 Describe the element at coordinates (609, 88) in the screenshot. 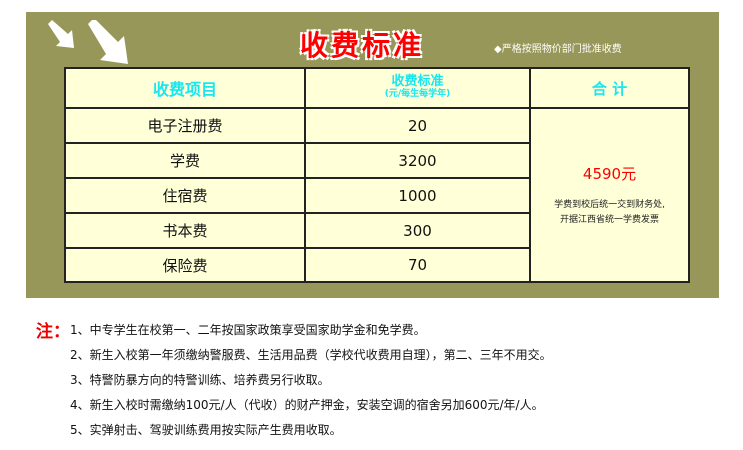

I see `header-total: 合 计` at that location.